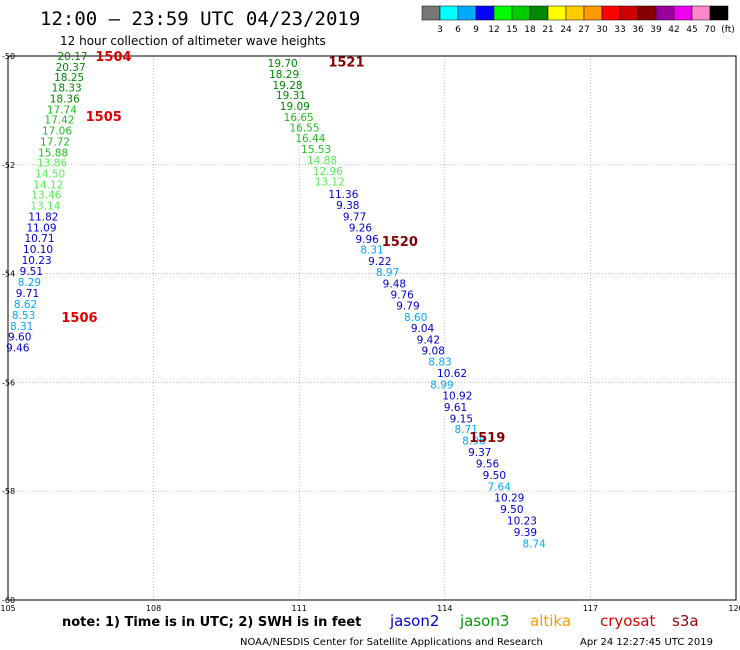 This screenshot has width=740, height=650. Describe the element at coordinates (104, 117) in the screenshot. I see `pass-label: 1505` at that location.